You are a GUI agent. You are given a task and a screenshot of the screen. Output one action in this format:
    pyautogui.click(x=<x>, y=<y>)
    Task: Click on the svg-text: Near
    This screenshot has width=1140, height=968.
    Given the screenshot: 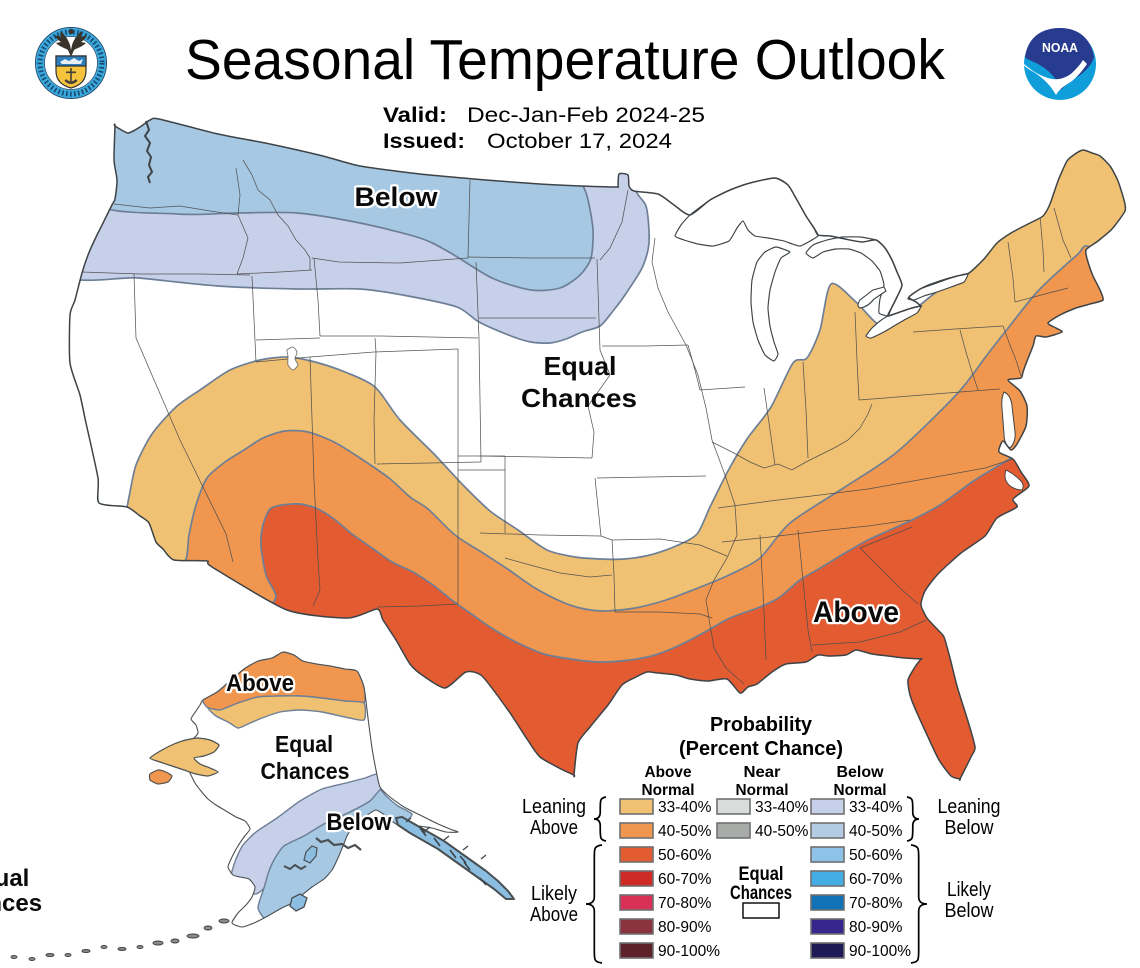 What is the action you would take?
    pyautogui.click(x=762, y=772)
    